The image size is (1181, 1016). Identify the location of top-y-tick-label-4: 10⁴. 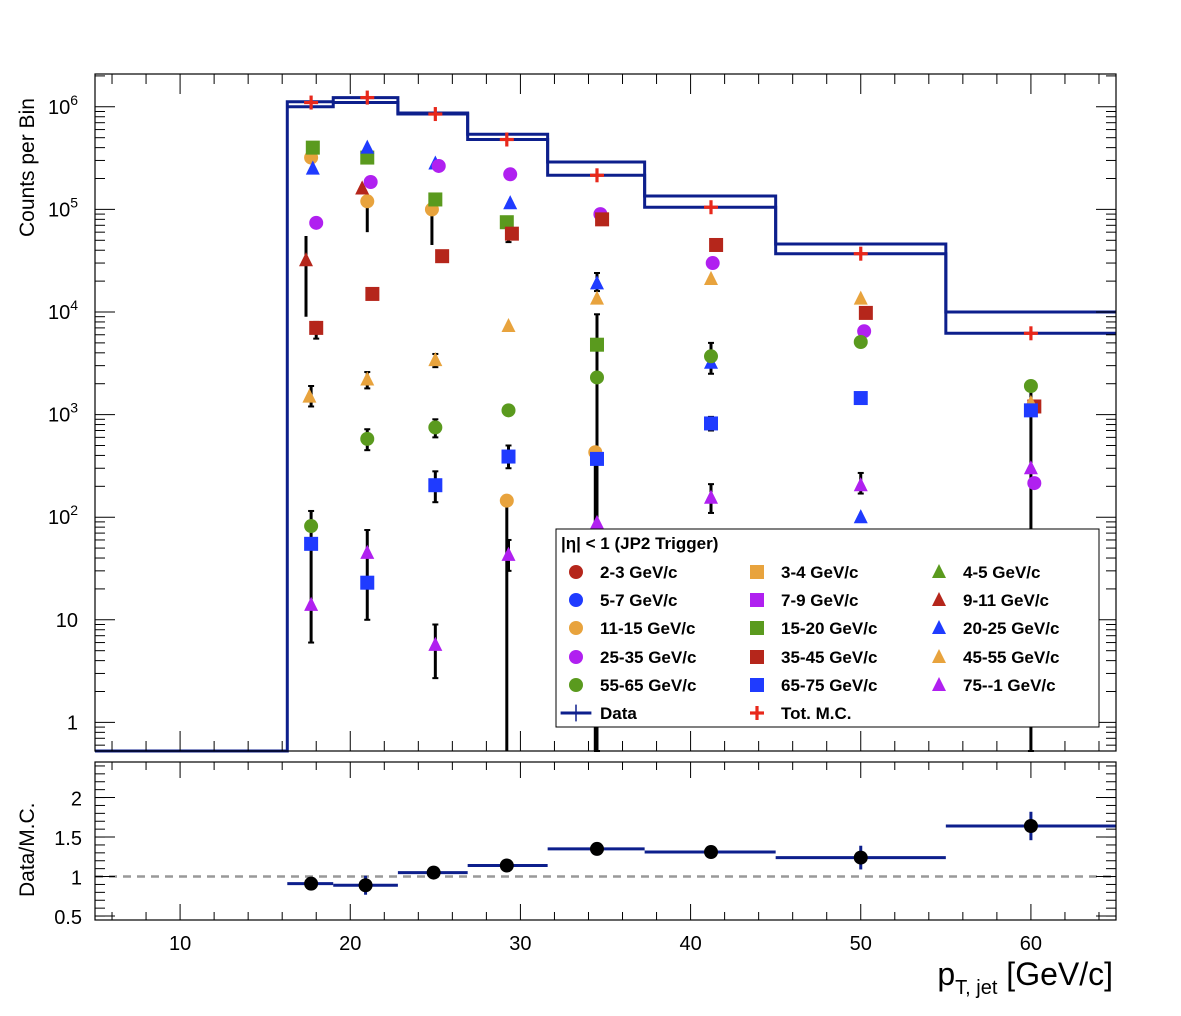
(63, 310).